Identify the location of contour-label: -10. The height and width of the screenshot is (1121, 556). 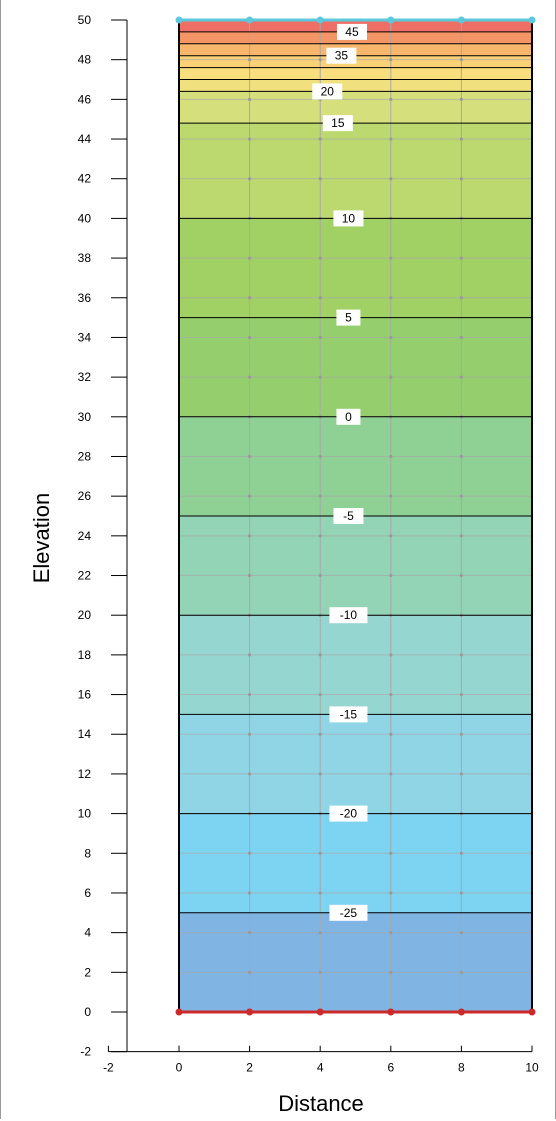
(349, 615).